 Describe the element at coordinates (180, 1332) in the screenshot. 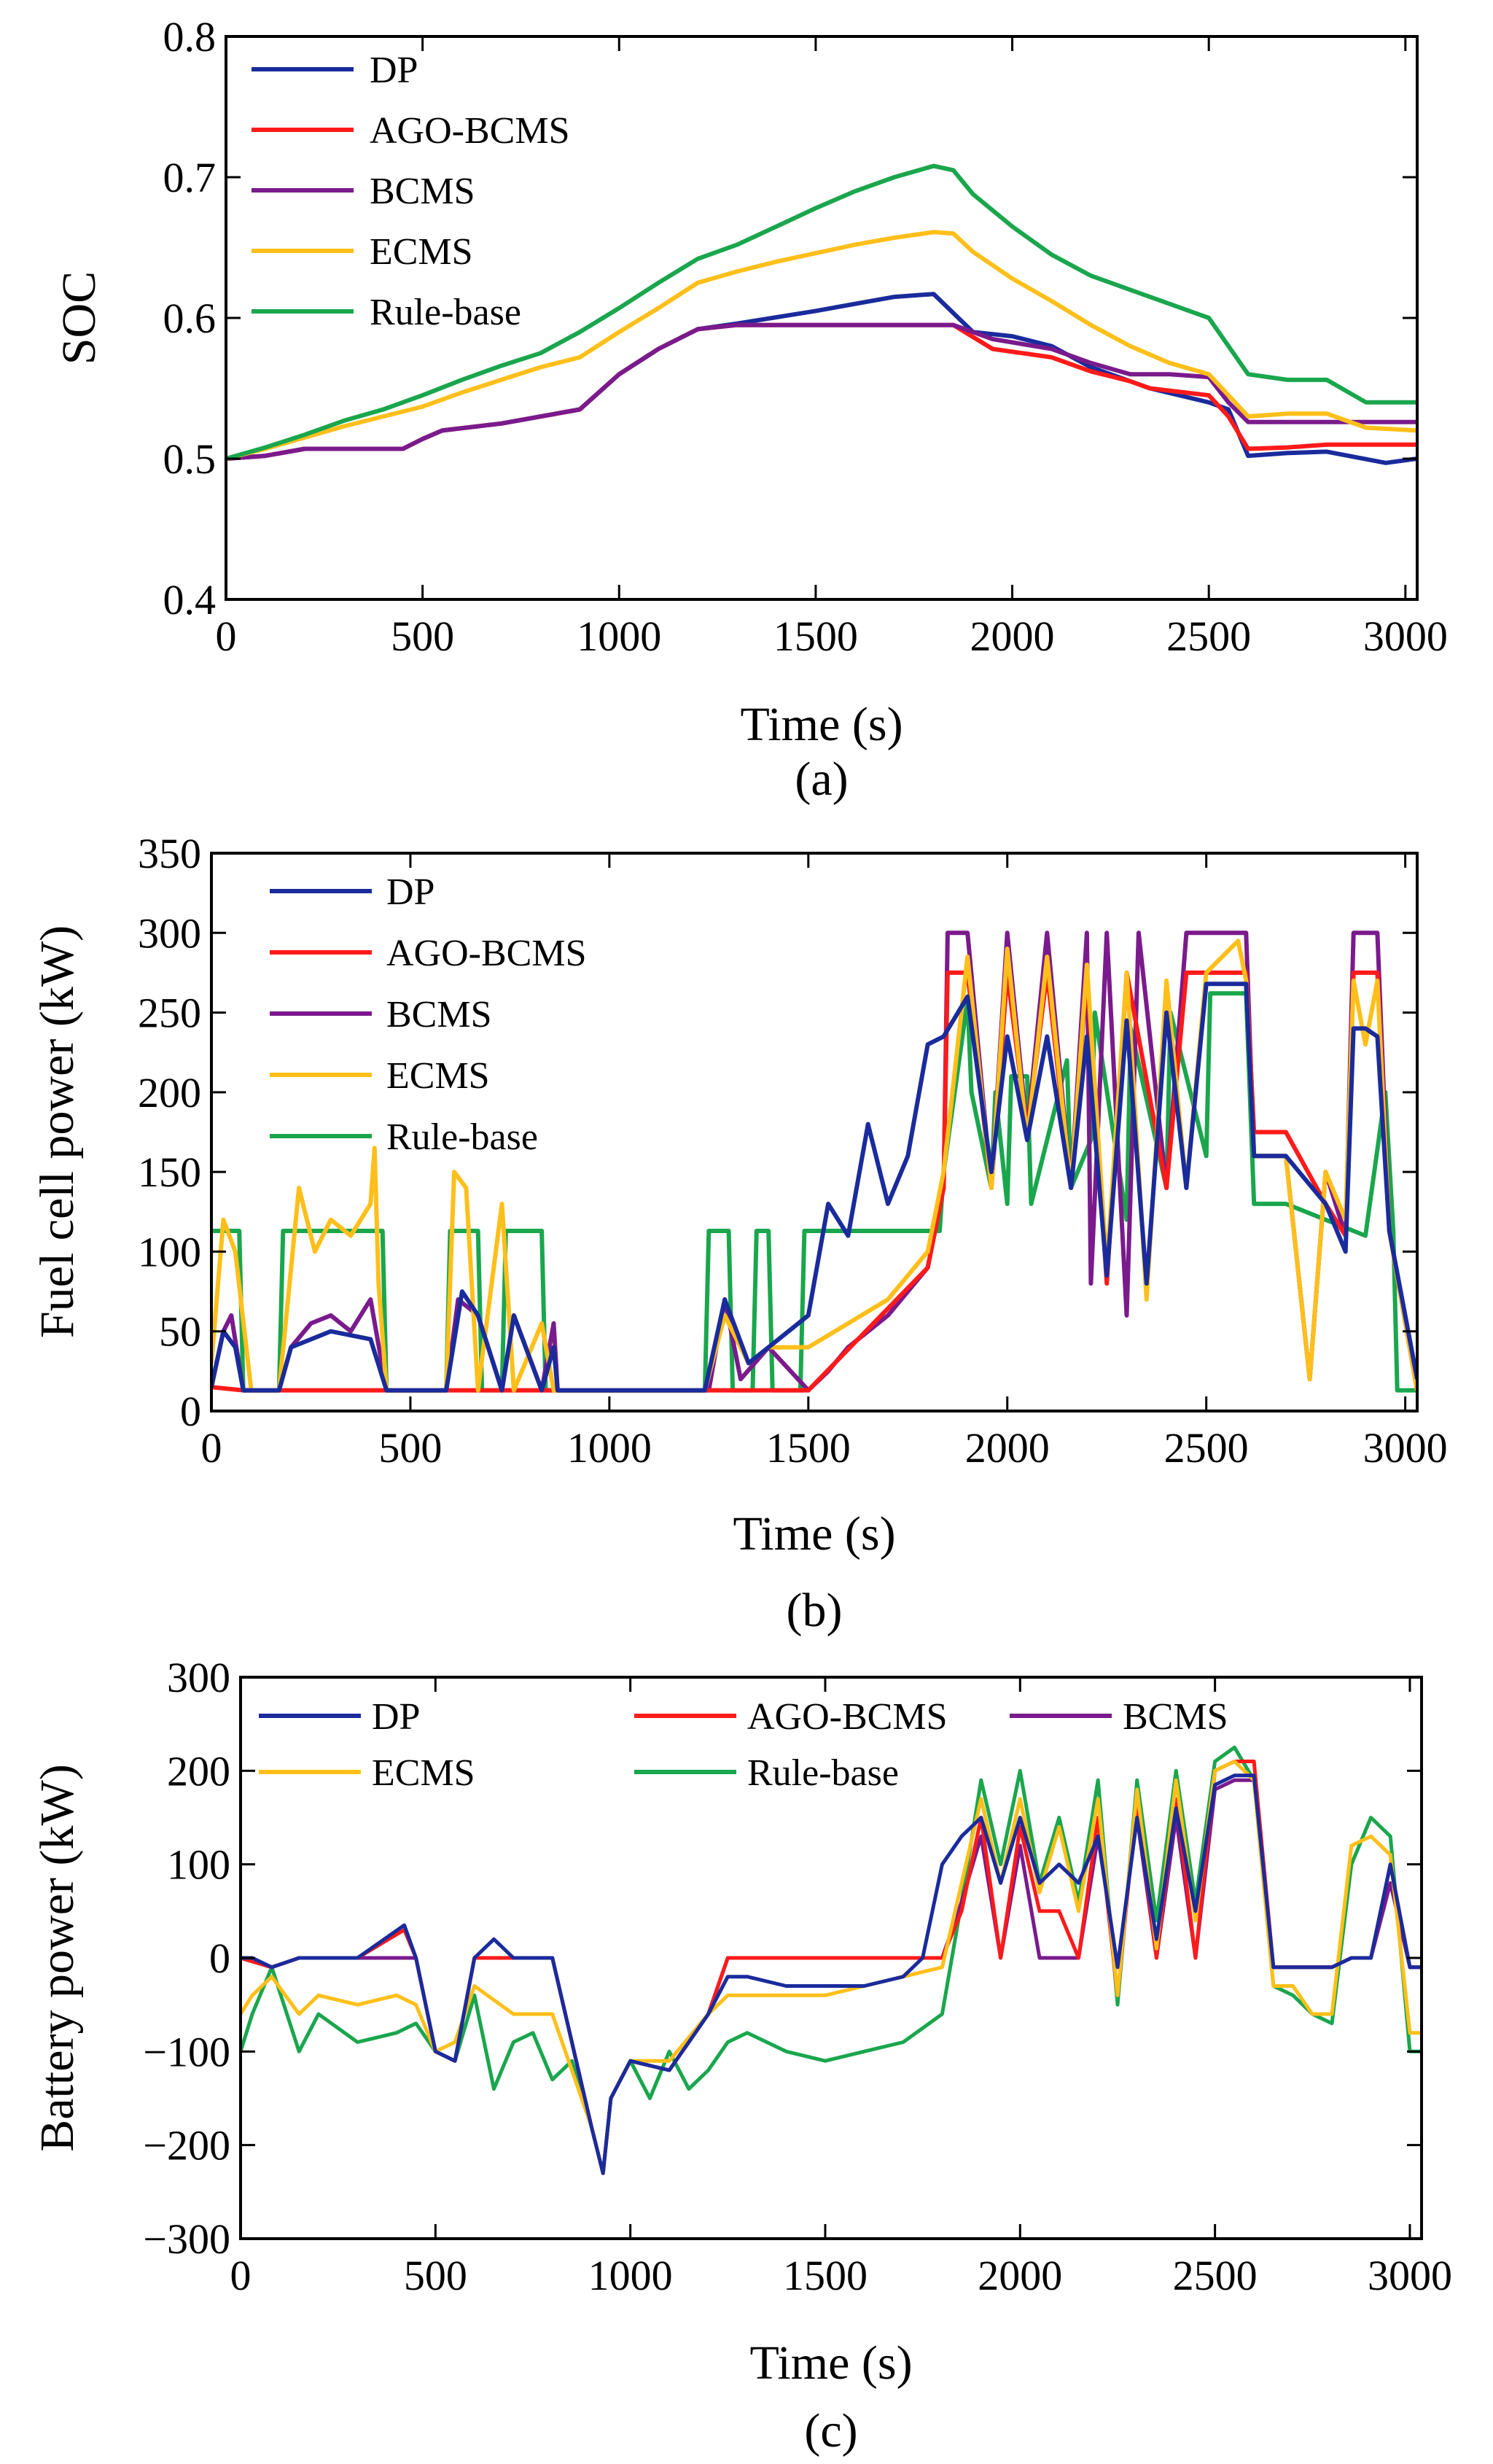

I see `y-tick-label: 50` at that location.